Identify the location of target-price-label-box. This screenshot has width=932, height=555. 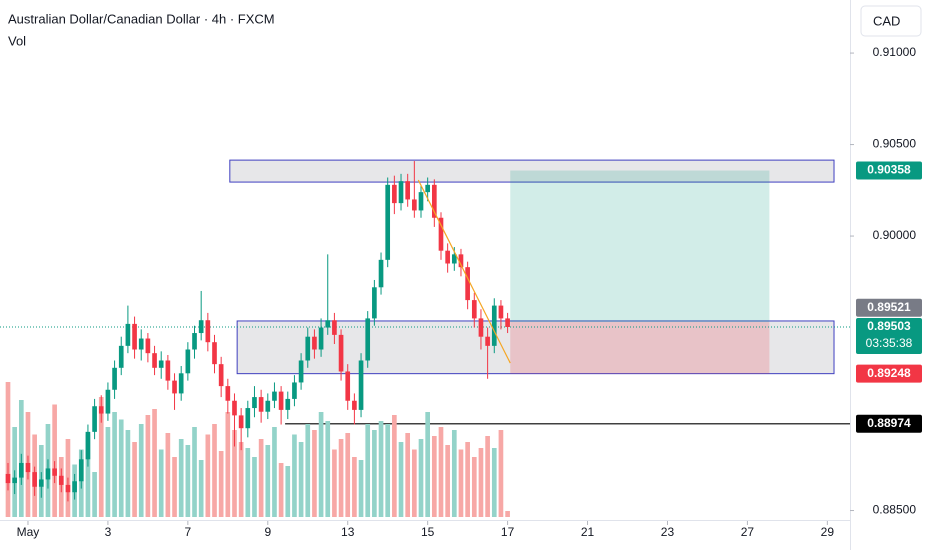
(889, 170).